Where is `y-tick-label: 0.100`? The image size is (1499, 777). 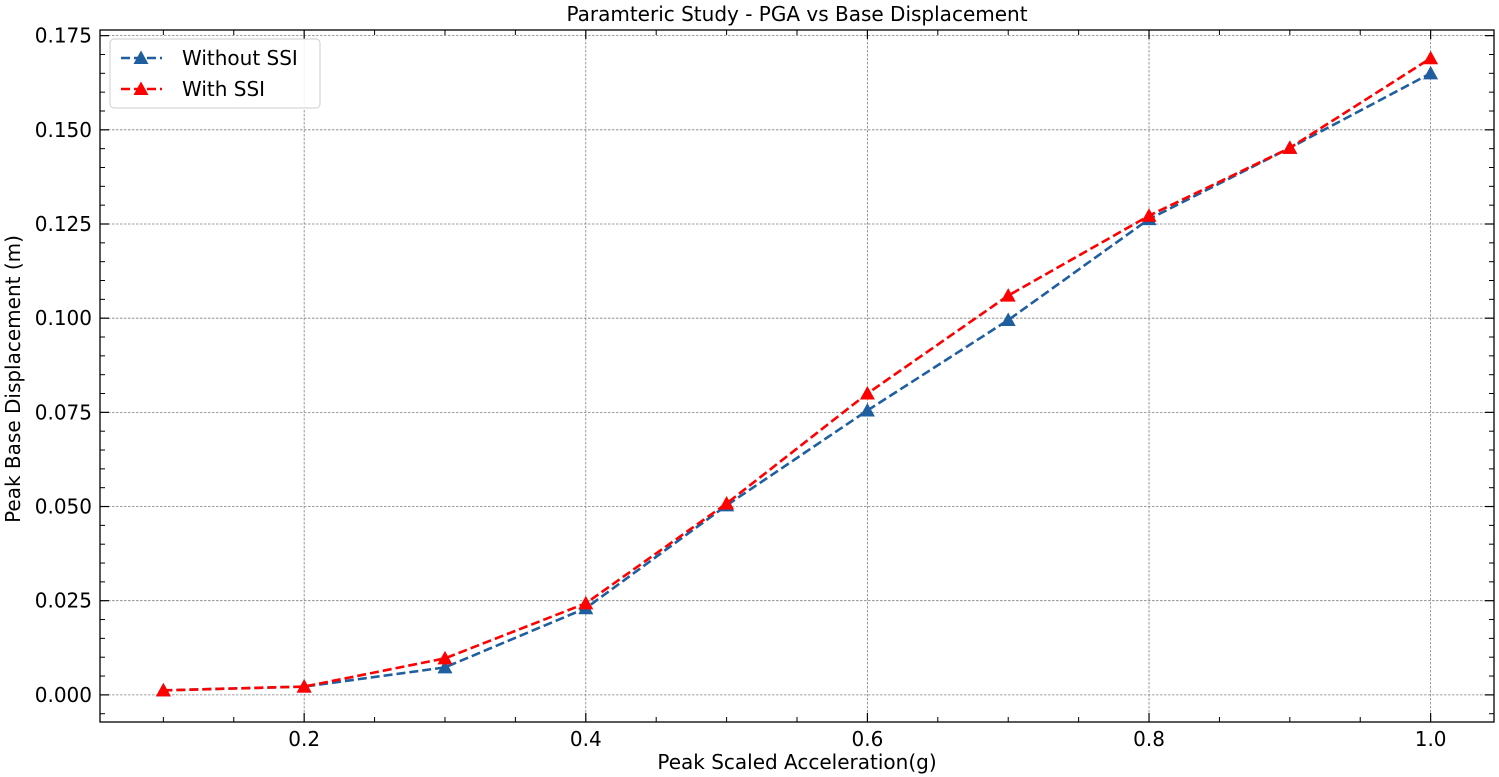 y-tick-label: 0.100 is located at coordinates (63, 318).